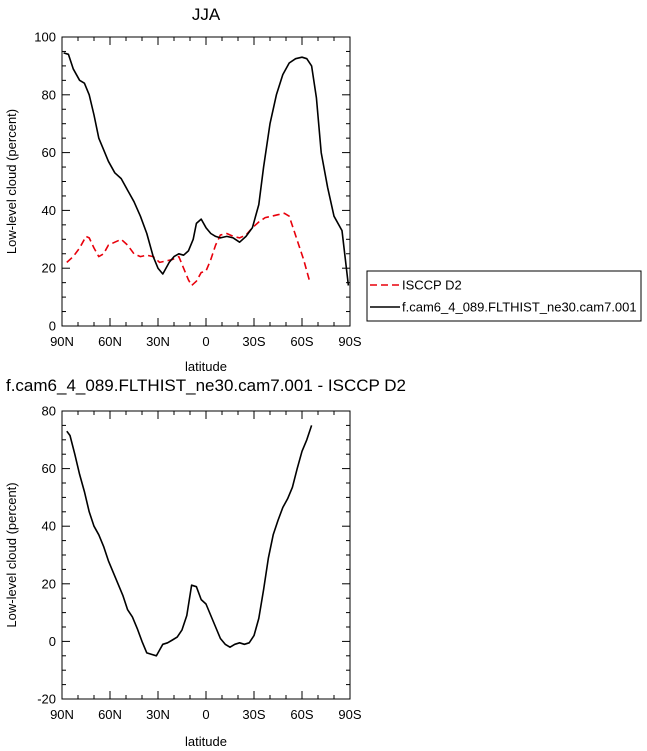 The height and width of the screenshot is (751, 647). Describe the element at coordinates (46, 699) in the screenshot. I see `y-tick-label: -20` at that location.